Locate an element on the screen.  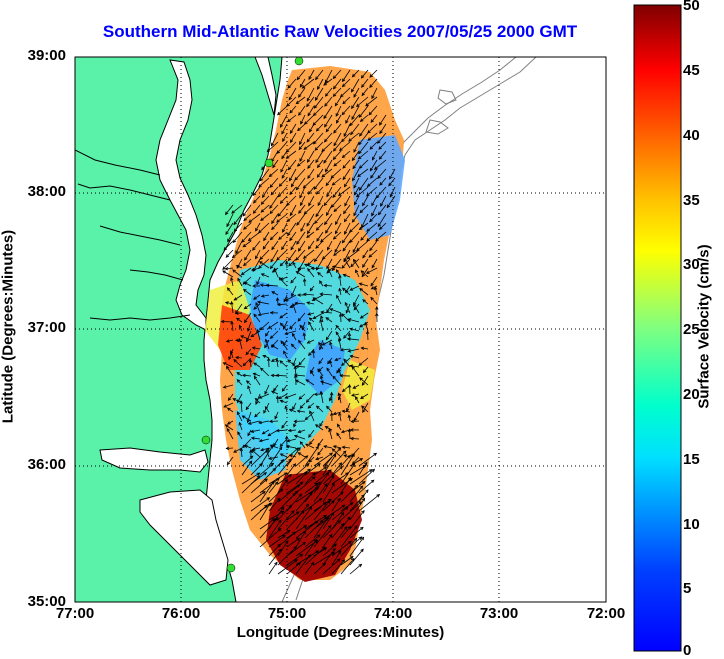
colorbar is located at coordinates (657, 328).